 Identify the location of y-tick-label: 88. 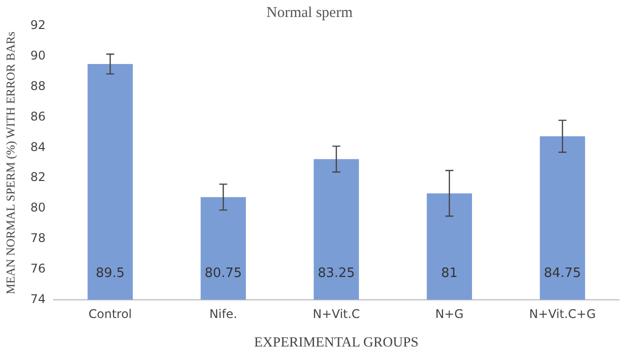
(38, 85).